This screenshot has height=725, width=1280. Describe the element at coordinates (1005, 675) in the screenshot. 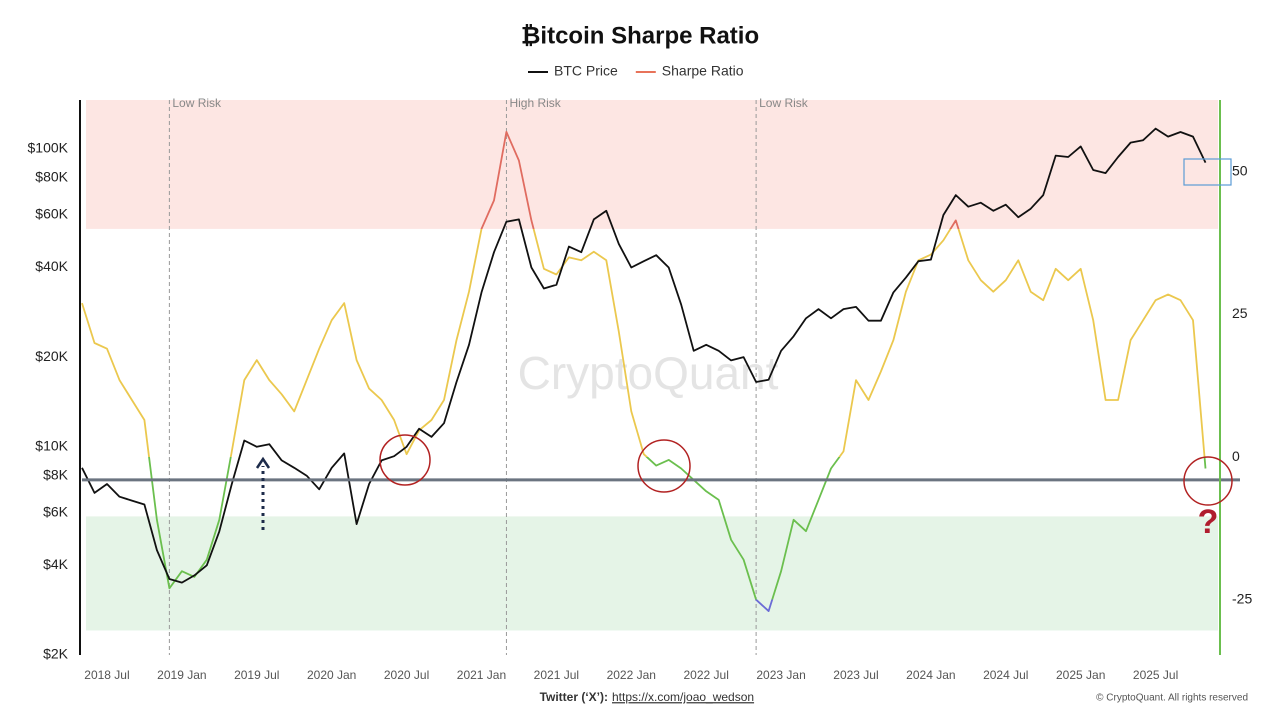

I see `x-tick-label: 2024 Jul` at that location.